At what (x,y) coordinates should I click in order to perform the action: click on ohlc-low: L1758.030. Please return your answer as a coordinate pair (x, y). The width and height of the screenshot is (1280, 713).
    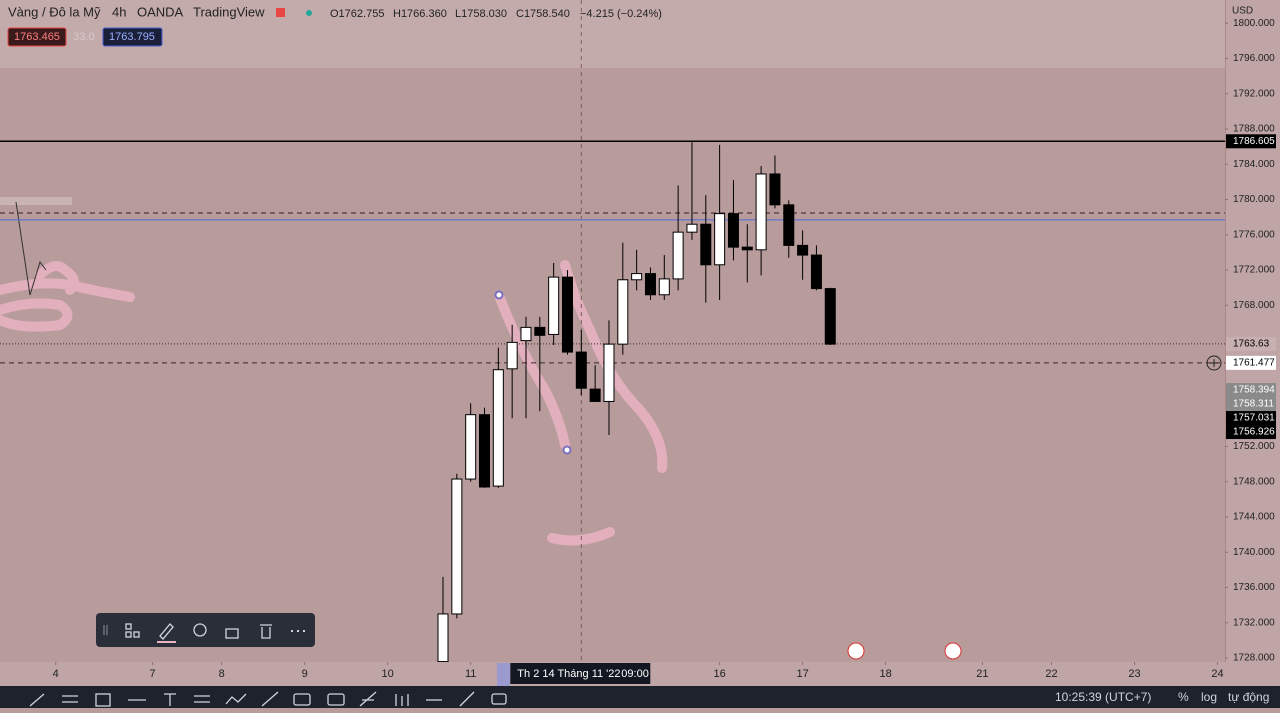
    Looking at the image, I should click on (481, 14).